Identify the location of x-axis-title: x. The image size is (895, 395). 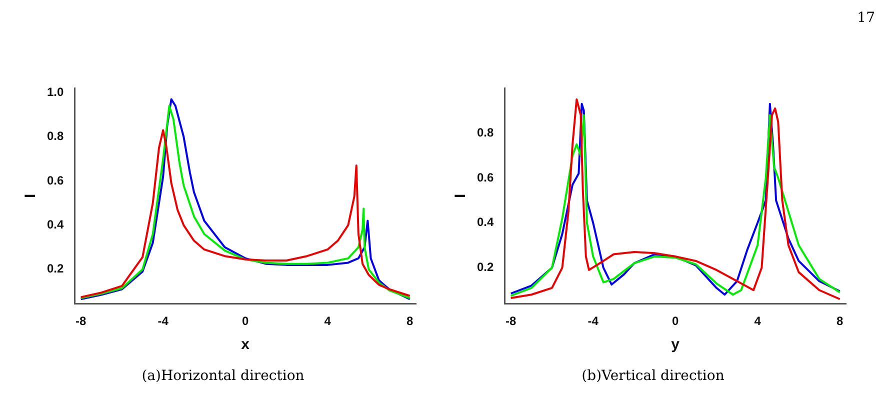
(245, 345).